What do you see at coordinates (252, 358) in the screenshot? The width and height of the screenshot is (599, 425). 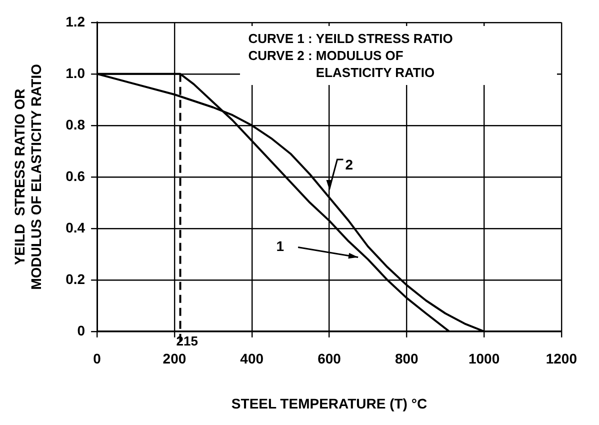 I see `x-tick-label: 400` at bounding box center [252, 358].